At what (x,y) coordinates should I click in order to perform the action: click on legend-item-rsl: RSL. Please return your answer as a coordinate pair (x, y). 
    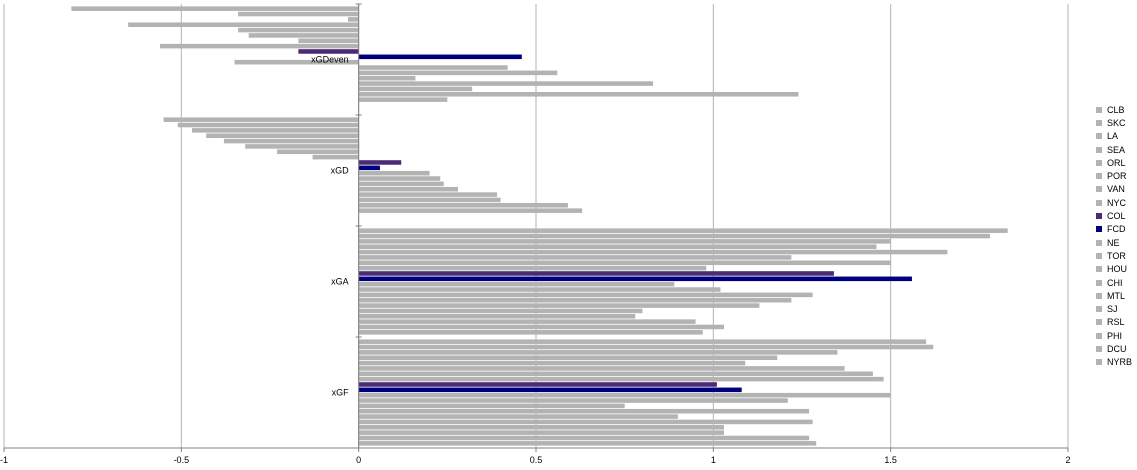
    Looking at the image, I should click on (1116, 322).